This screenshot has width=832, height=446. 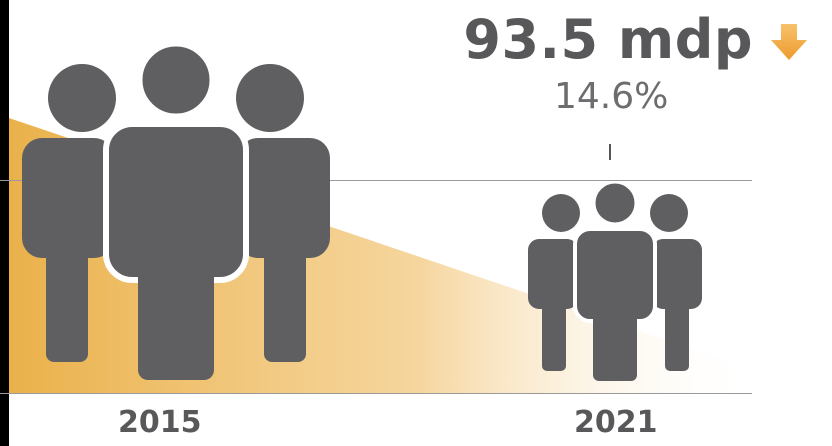 I want to click on left-border, so click(x=4, y=223).